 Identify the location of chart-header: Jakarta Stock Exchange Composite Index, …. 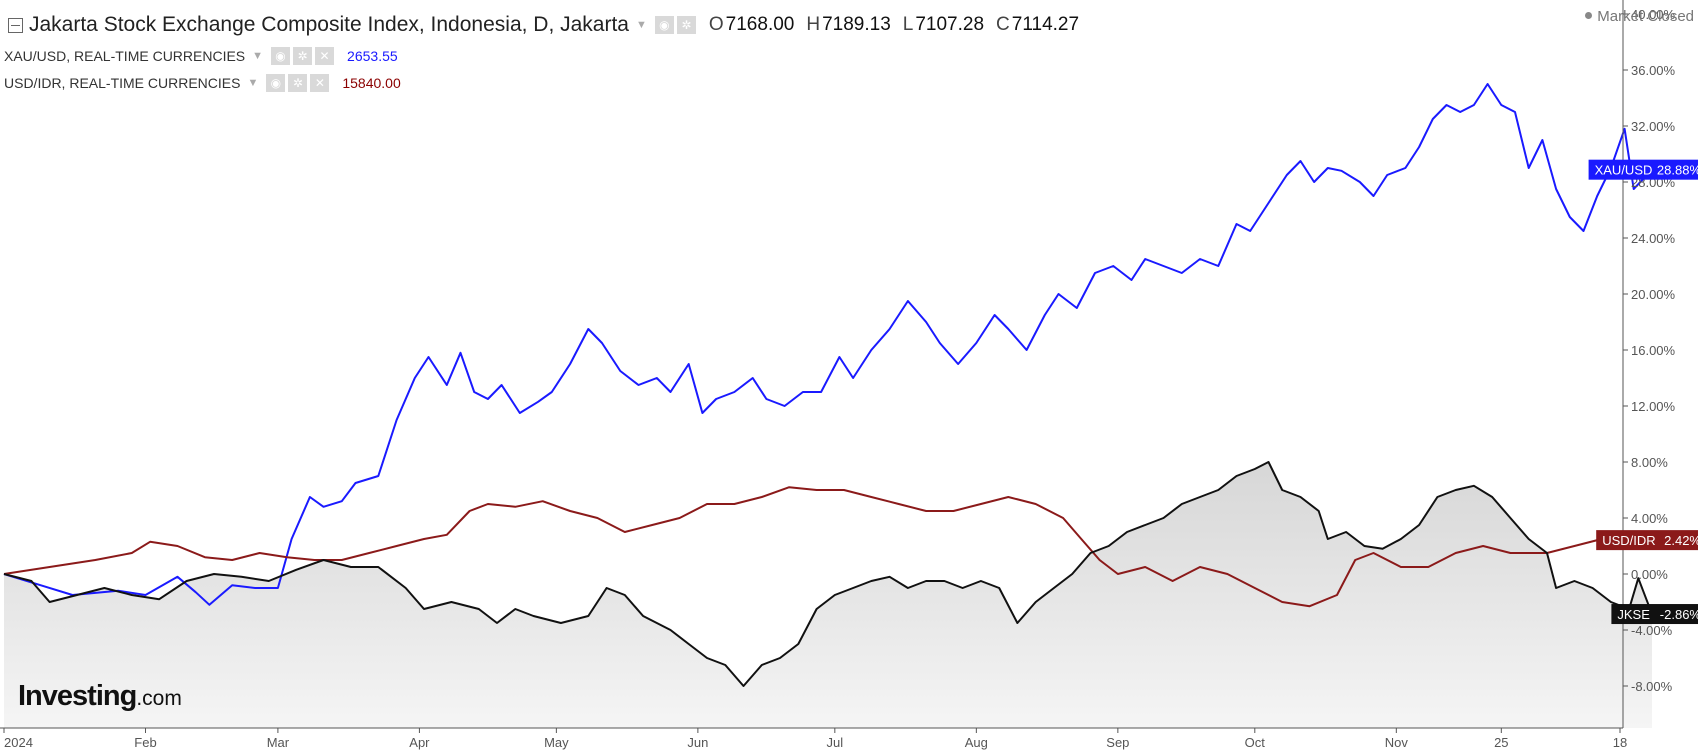
(814, 52).